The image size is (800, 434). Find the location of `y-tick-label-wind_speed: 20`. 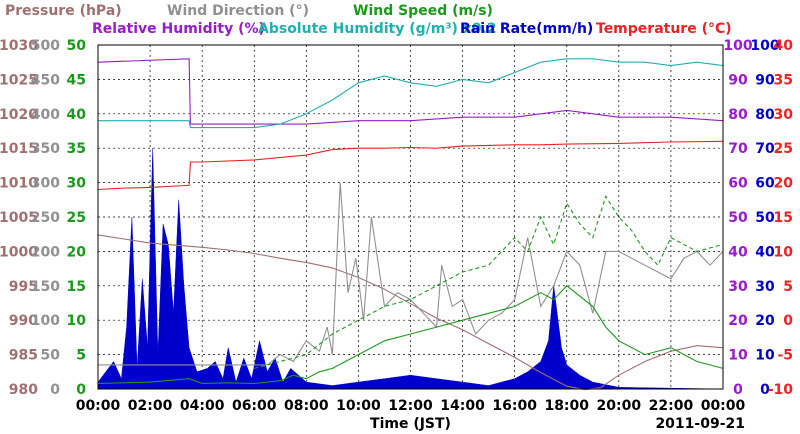

y-tick-label-wind_speed: 20 is located at coordinates (77, 252).